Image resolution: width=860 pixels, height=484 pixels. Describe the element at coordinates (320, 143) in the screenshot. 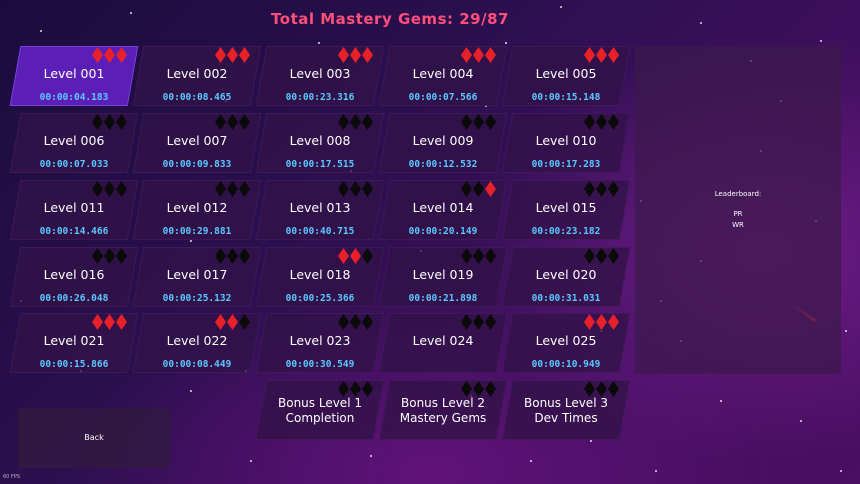

I see `level-tile: Level 008 00:00:17.515` at that location.